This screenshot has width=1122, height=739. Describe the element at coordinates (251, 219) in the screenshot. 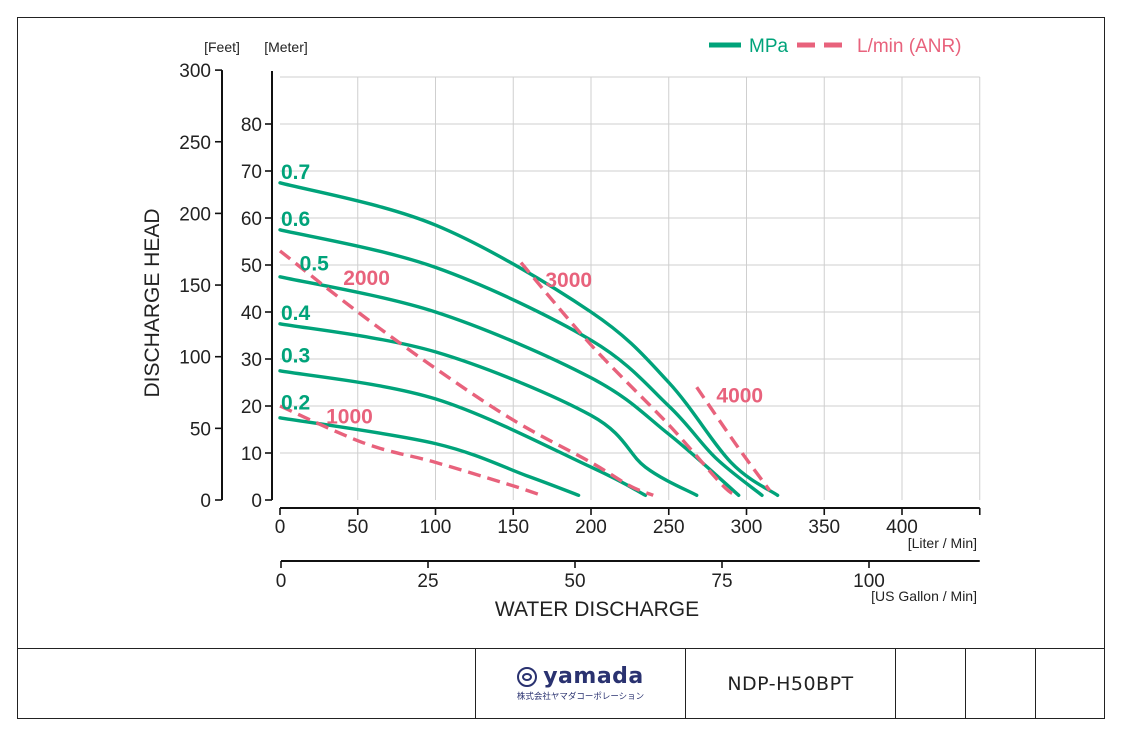

I see `y-tick-label-meter: 60` at that location.